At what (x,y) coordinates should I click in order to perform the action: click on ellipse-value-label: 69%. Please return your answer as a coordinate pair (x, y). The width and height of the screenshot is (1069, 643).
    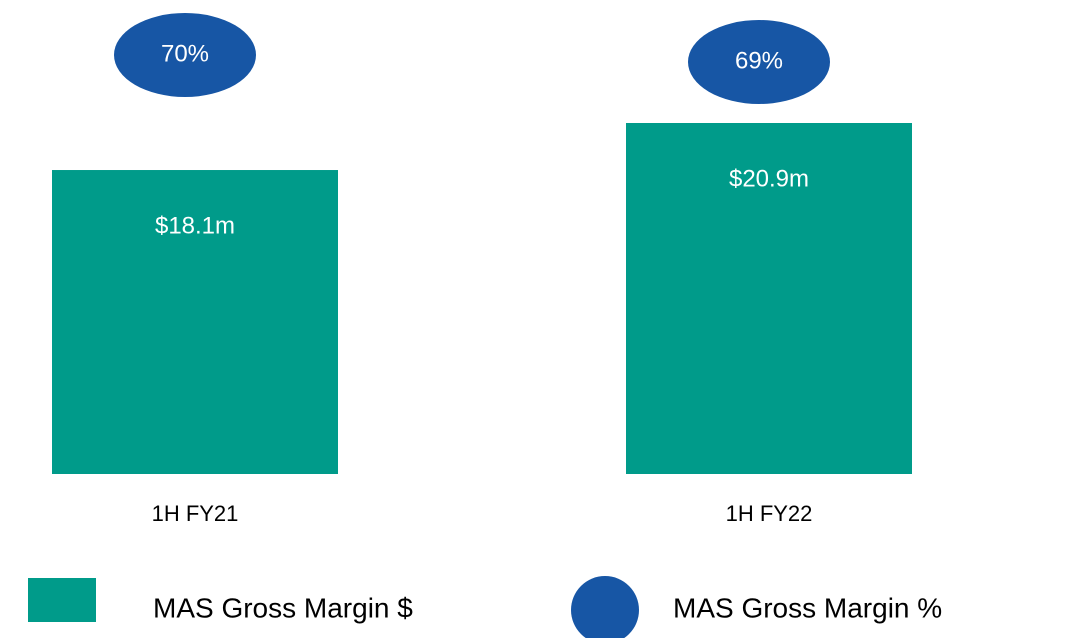
    Looking at the image, I should click on (759, 60).